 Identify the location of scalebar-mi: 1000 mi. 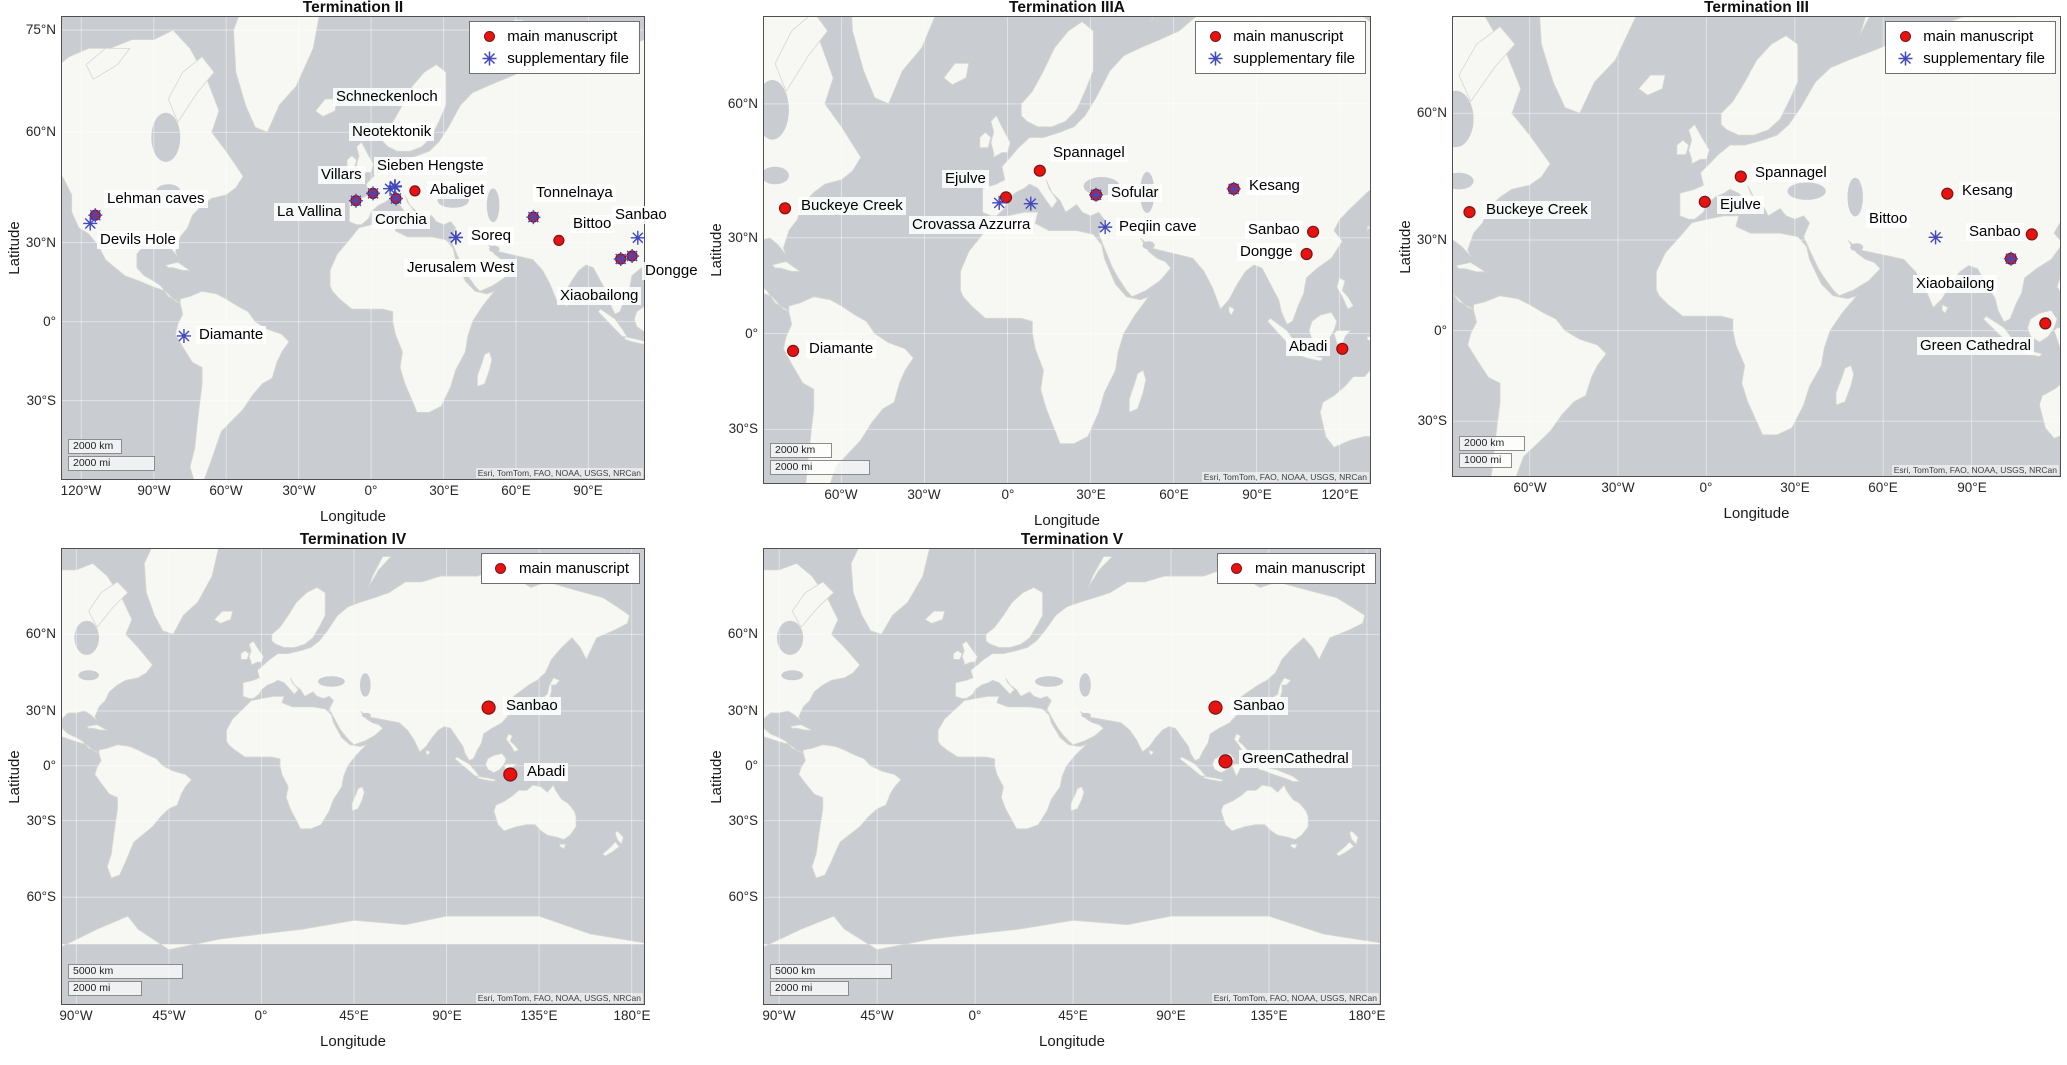
(1485, 460).